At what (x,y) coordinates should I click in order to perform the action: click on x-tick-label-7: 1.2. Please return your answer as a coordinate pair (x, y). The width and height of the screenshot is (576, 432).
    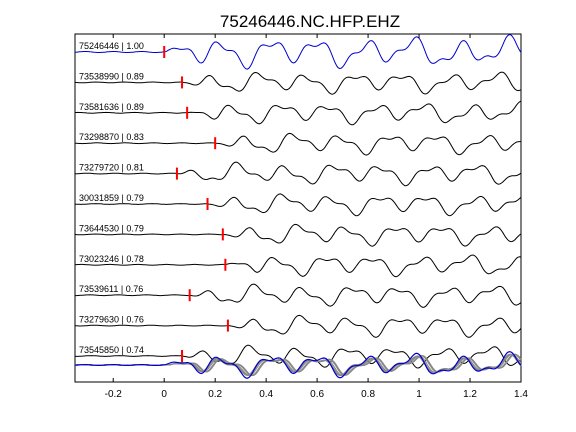
    Looking at the image, I should click on (470, 394).